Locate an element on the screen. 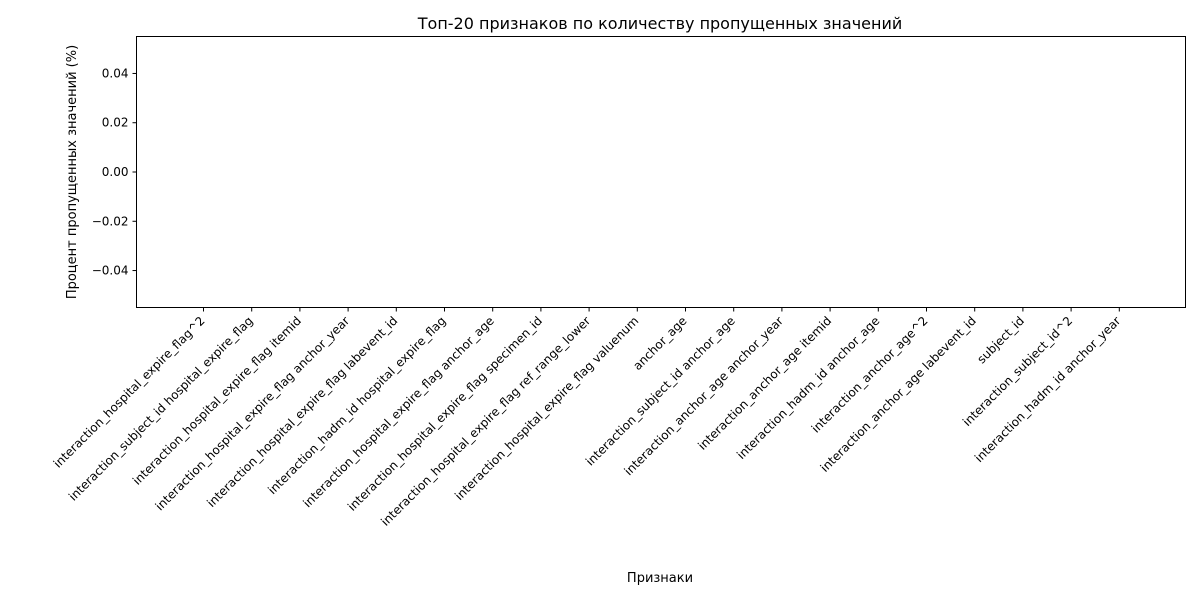  x-tick-label-17: subject_id is located at coordinates (1000, 340).